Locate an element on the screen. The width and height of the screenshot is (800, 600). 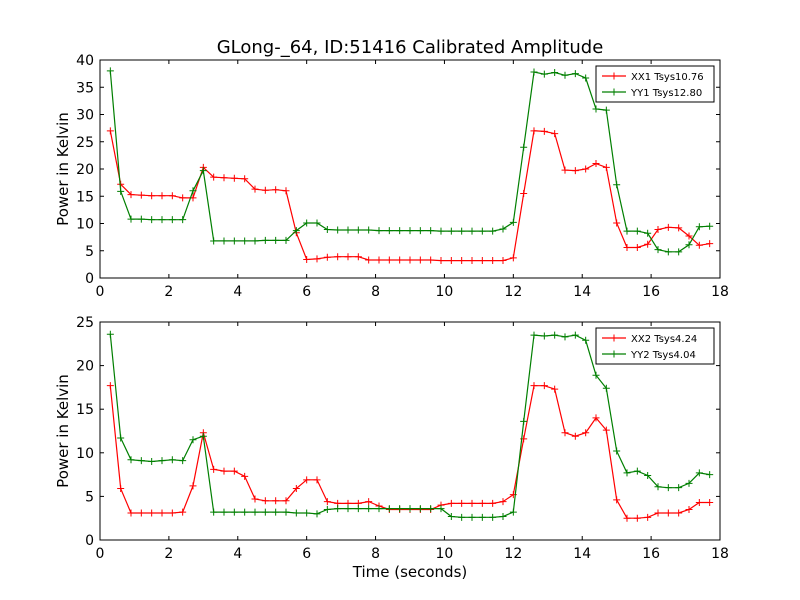
y-tick-label: 25 is located at coordinates (85, 143).